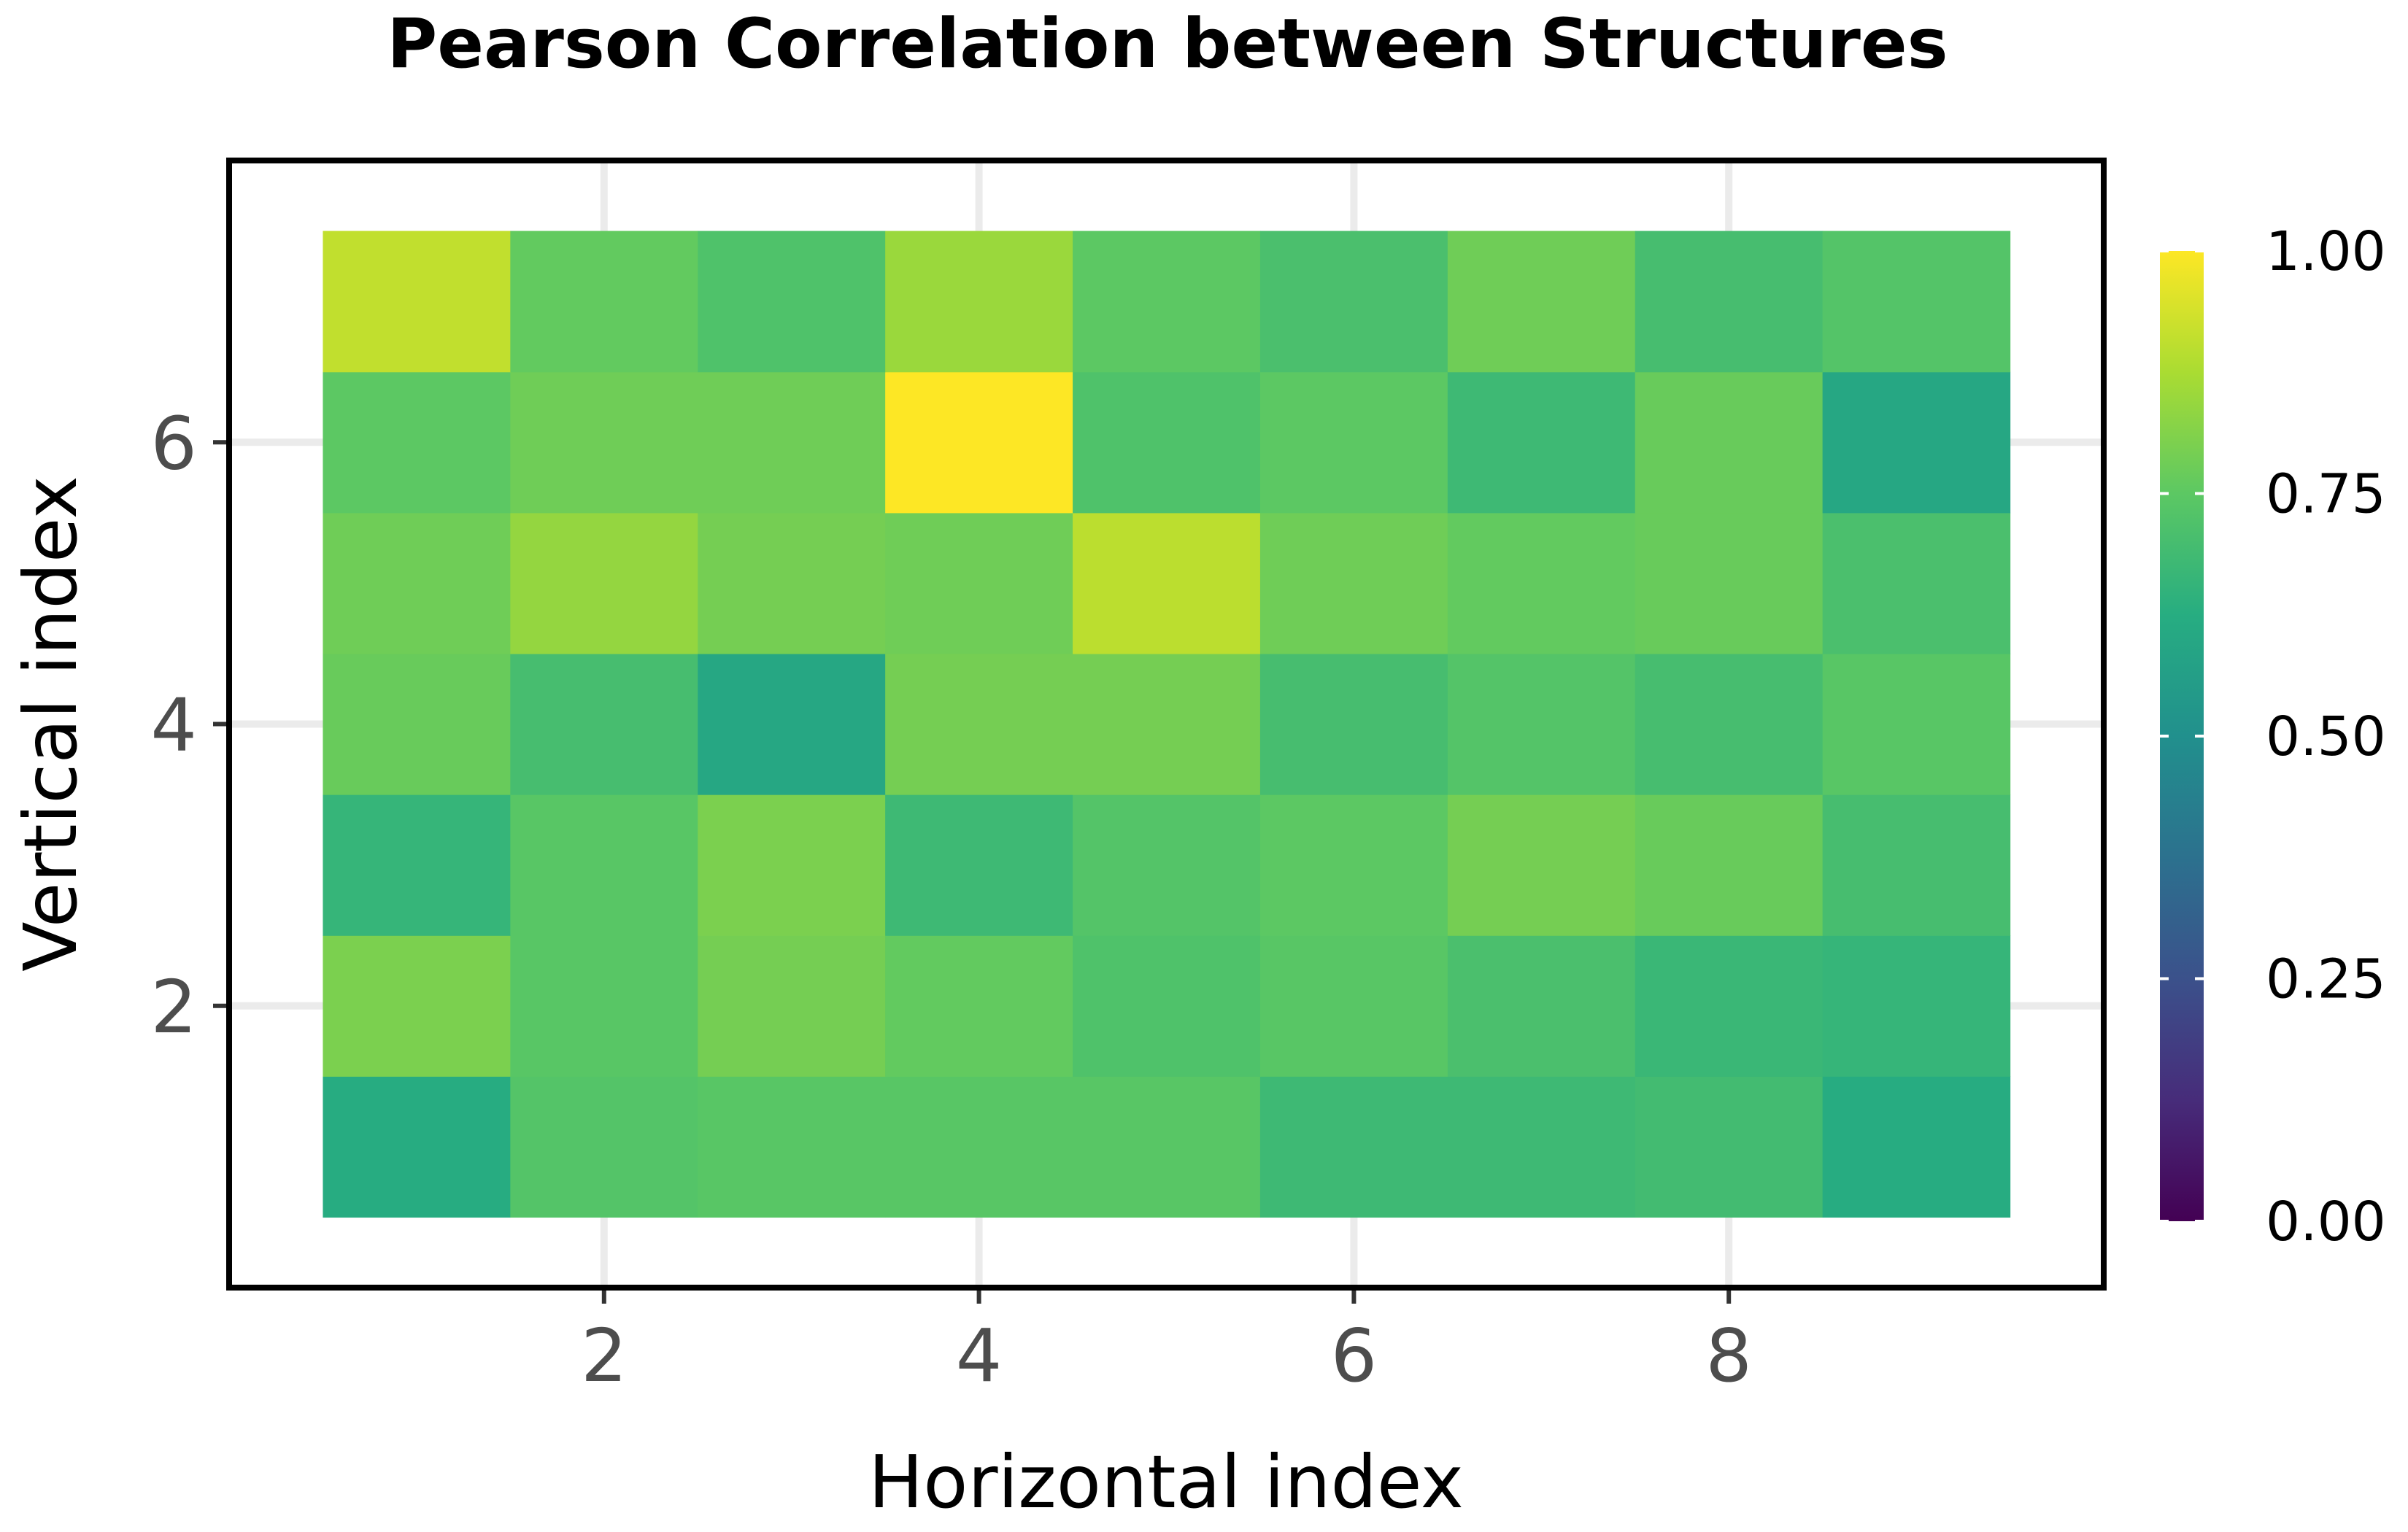 This screenshot has height=1532, width=2408. I want to click on colorbar-tick-label: 0.00, so click(2326, 1222).